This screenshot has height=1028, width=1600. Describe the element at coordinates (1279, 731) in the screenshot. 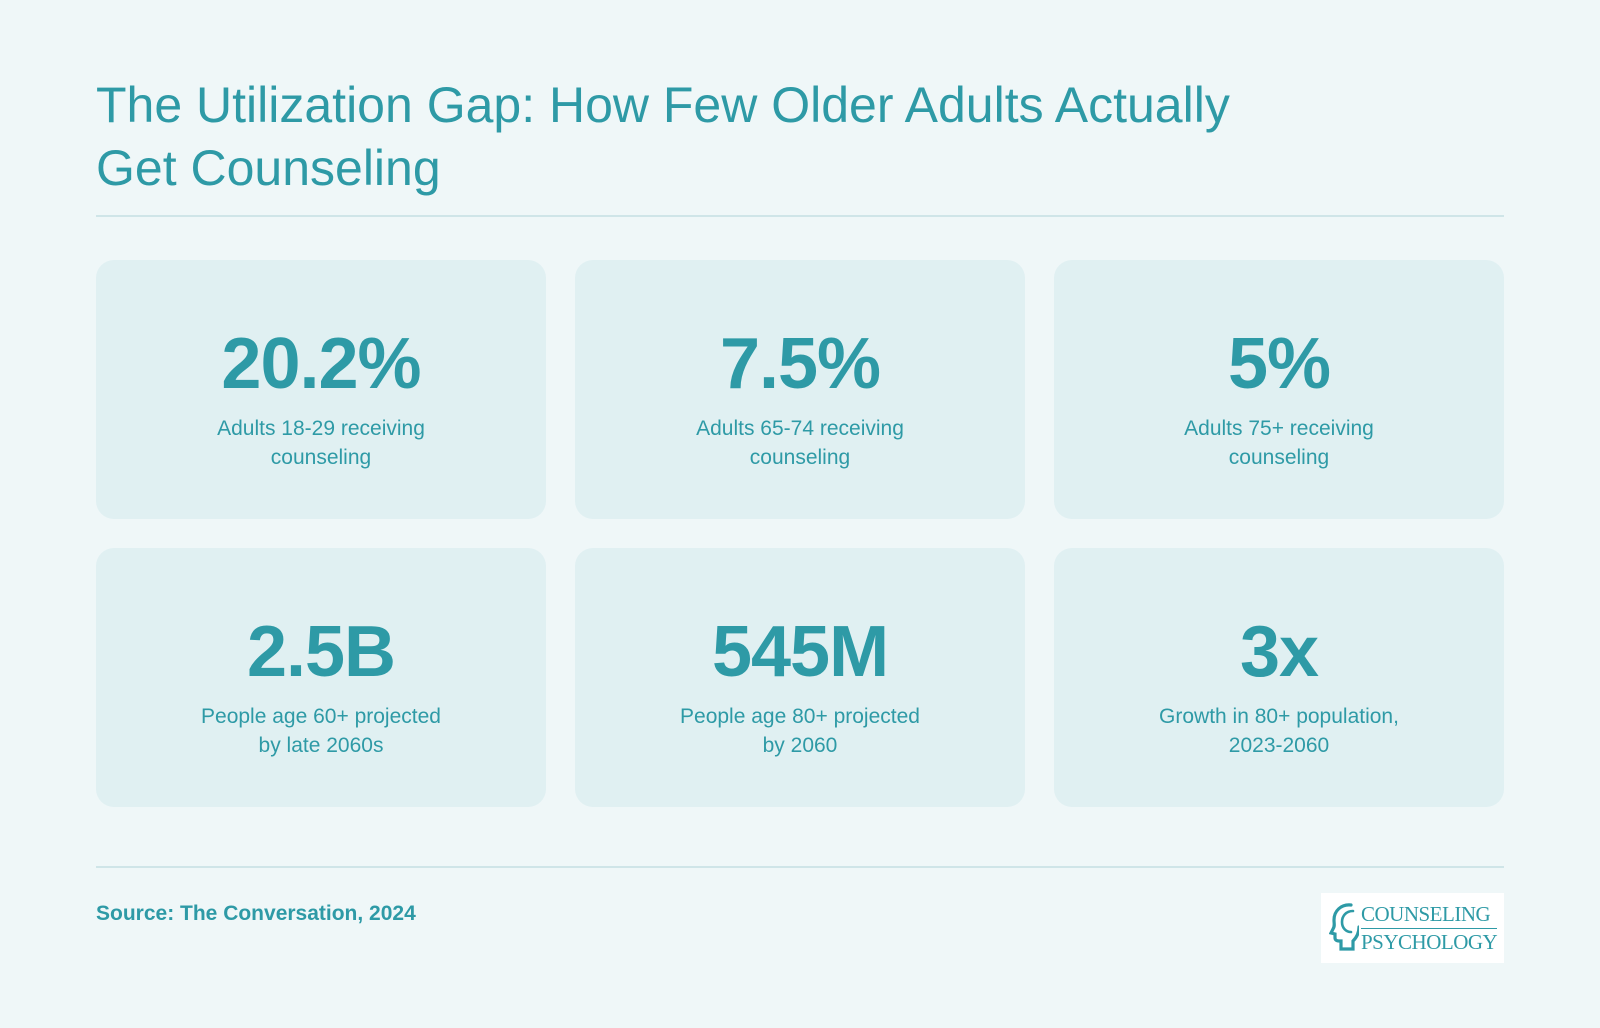

I see `stat-label: Growth in 80+ population, 2023-2060` at that location.